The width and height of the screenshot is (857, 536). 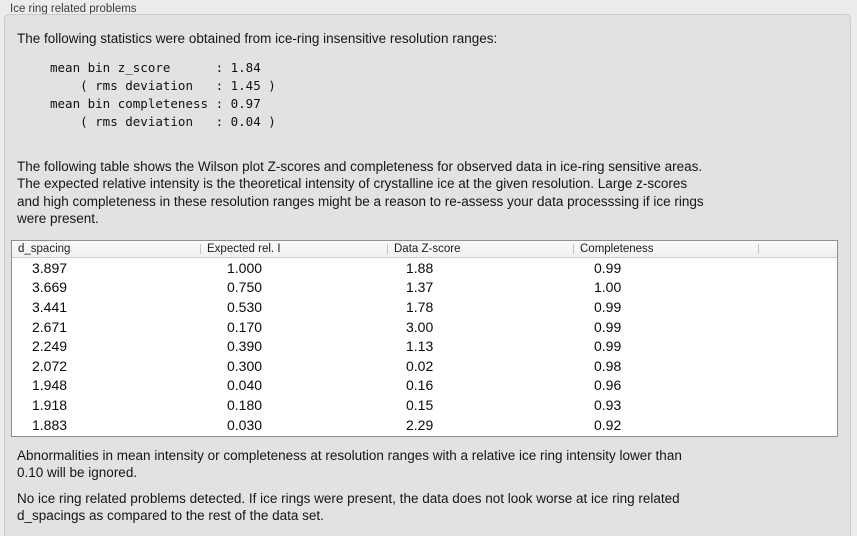 I want to click on table-row: 2.249 0.390 1.13 0.99, so click(x=424, y=346).